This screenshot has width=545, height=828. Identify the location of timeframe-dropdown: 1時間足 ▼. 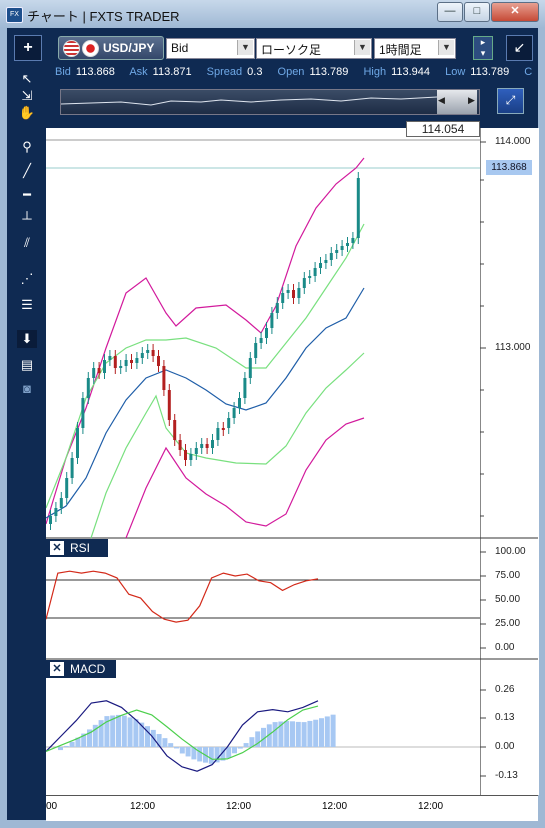
(415, 48).